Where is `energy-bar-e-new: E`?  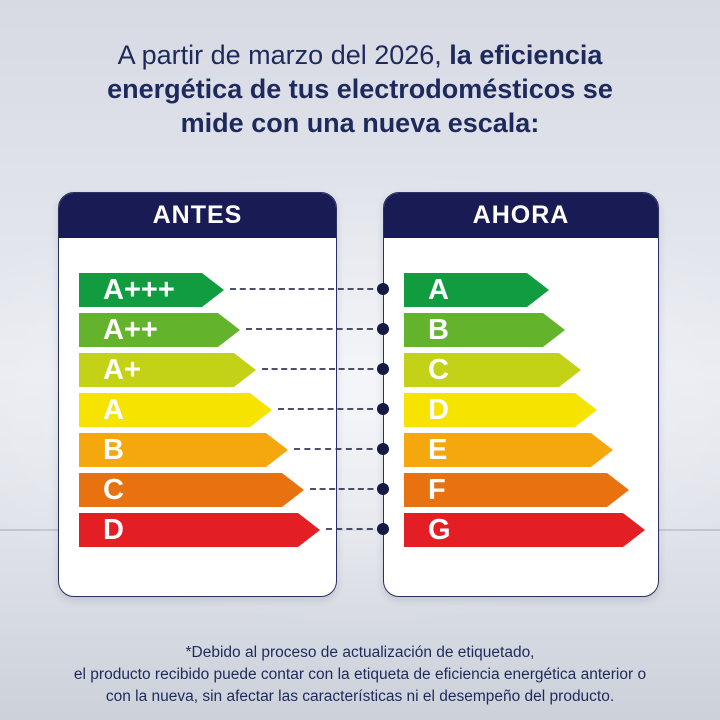
energy-bar-e-new: E is located at coordinates (508, 450).